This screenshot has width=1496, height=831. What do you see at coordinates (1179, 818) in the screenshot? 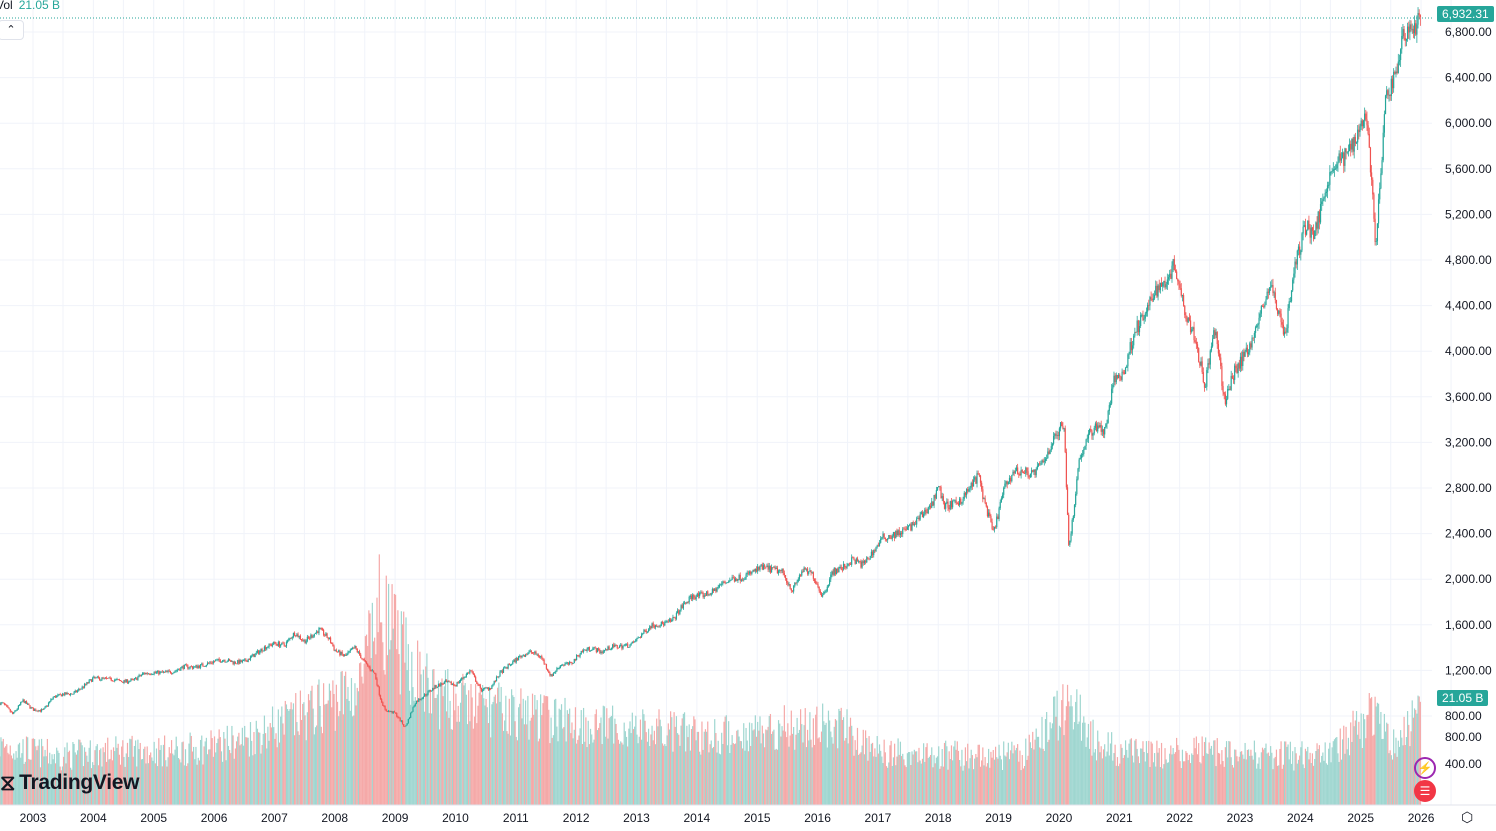
I see `time-tick-label: 2022` at bounding box center [1179, 818].